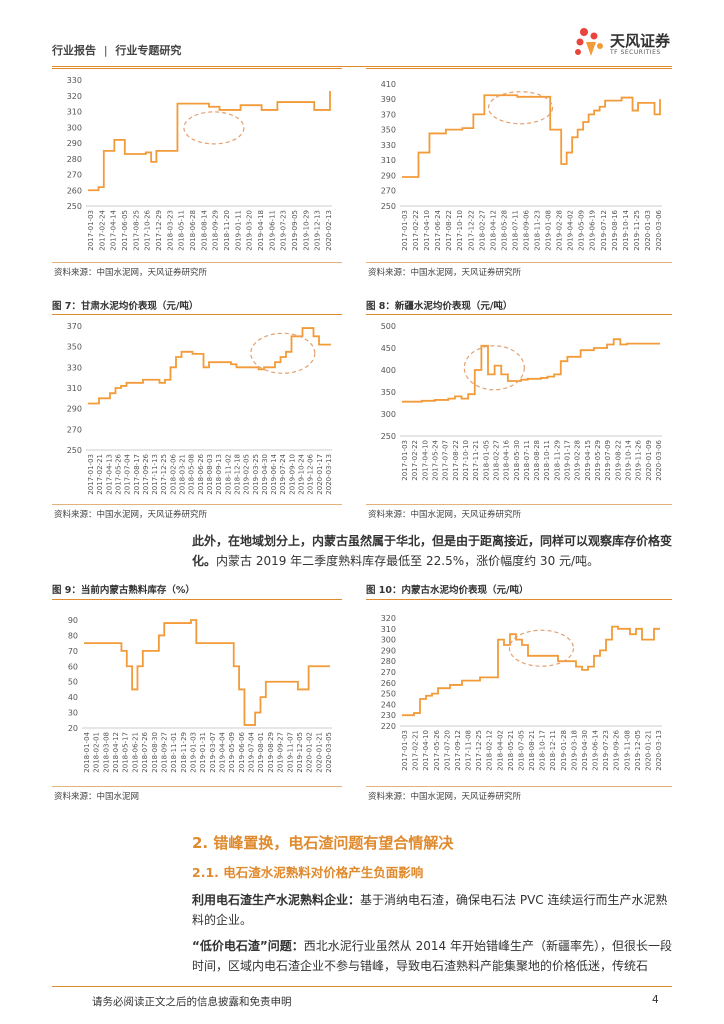 The width and height of the screenshot is (724, 1024). What do you see at coordinates (308, 872) in the screenshot?
I see `subsection-heading: 2.1. 电石渣水泥熟料对价格产生负面影响` at bounding box center [308, 872].